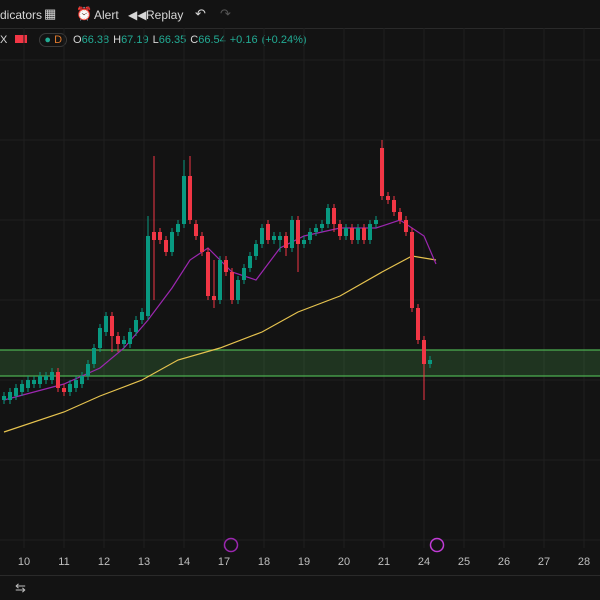 The height and width of the screenshot is (600, 600). Describe the element at coordinates (224, 562) in the screenshot. I see `date-label: 17` at that location.